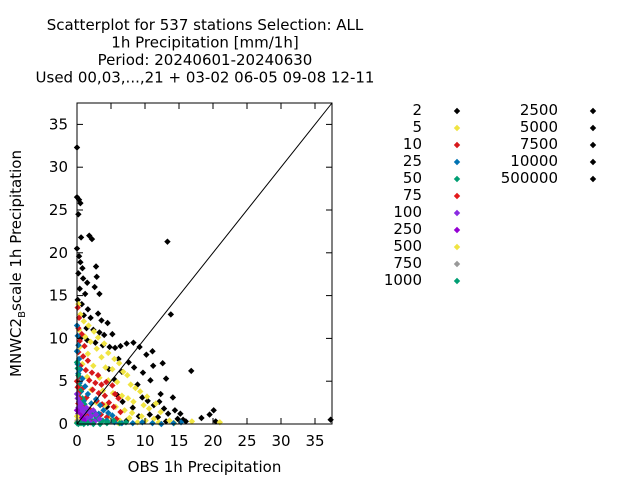 This screenshot has height=480, width=640. I want to click on legend-label: 500000, so click(529, 178).